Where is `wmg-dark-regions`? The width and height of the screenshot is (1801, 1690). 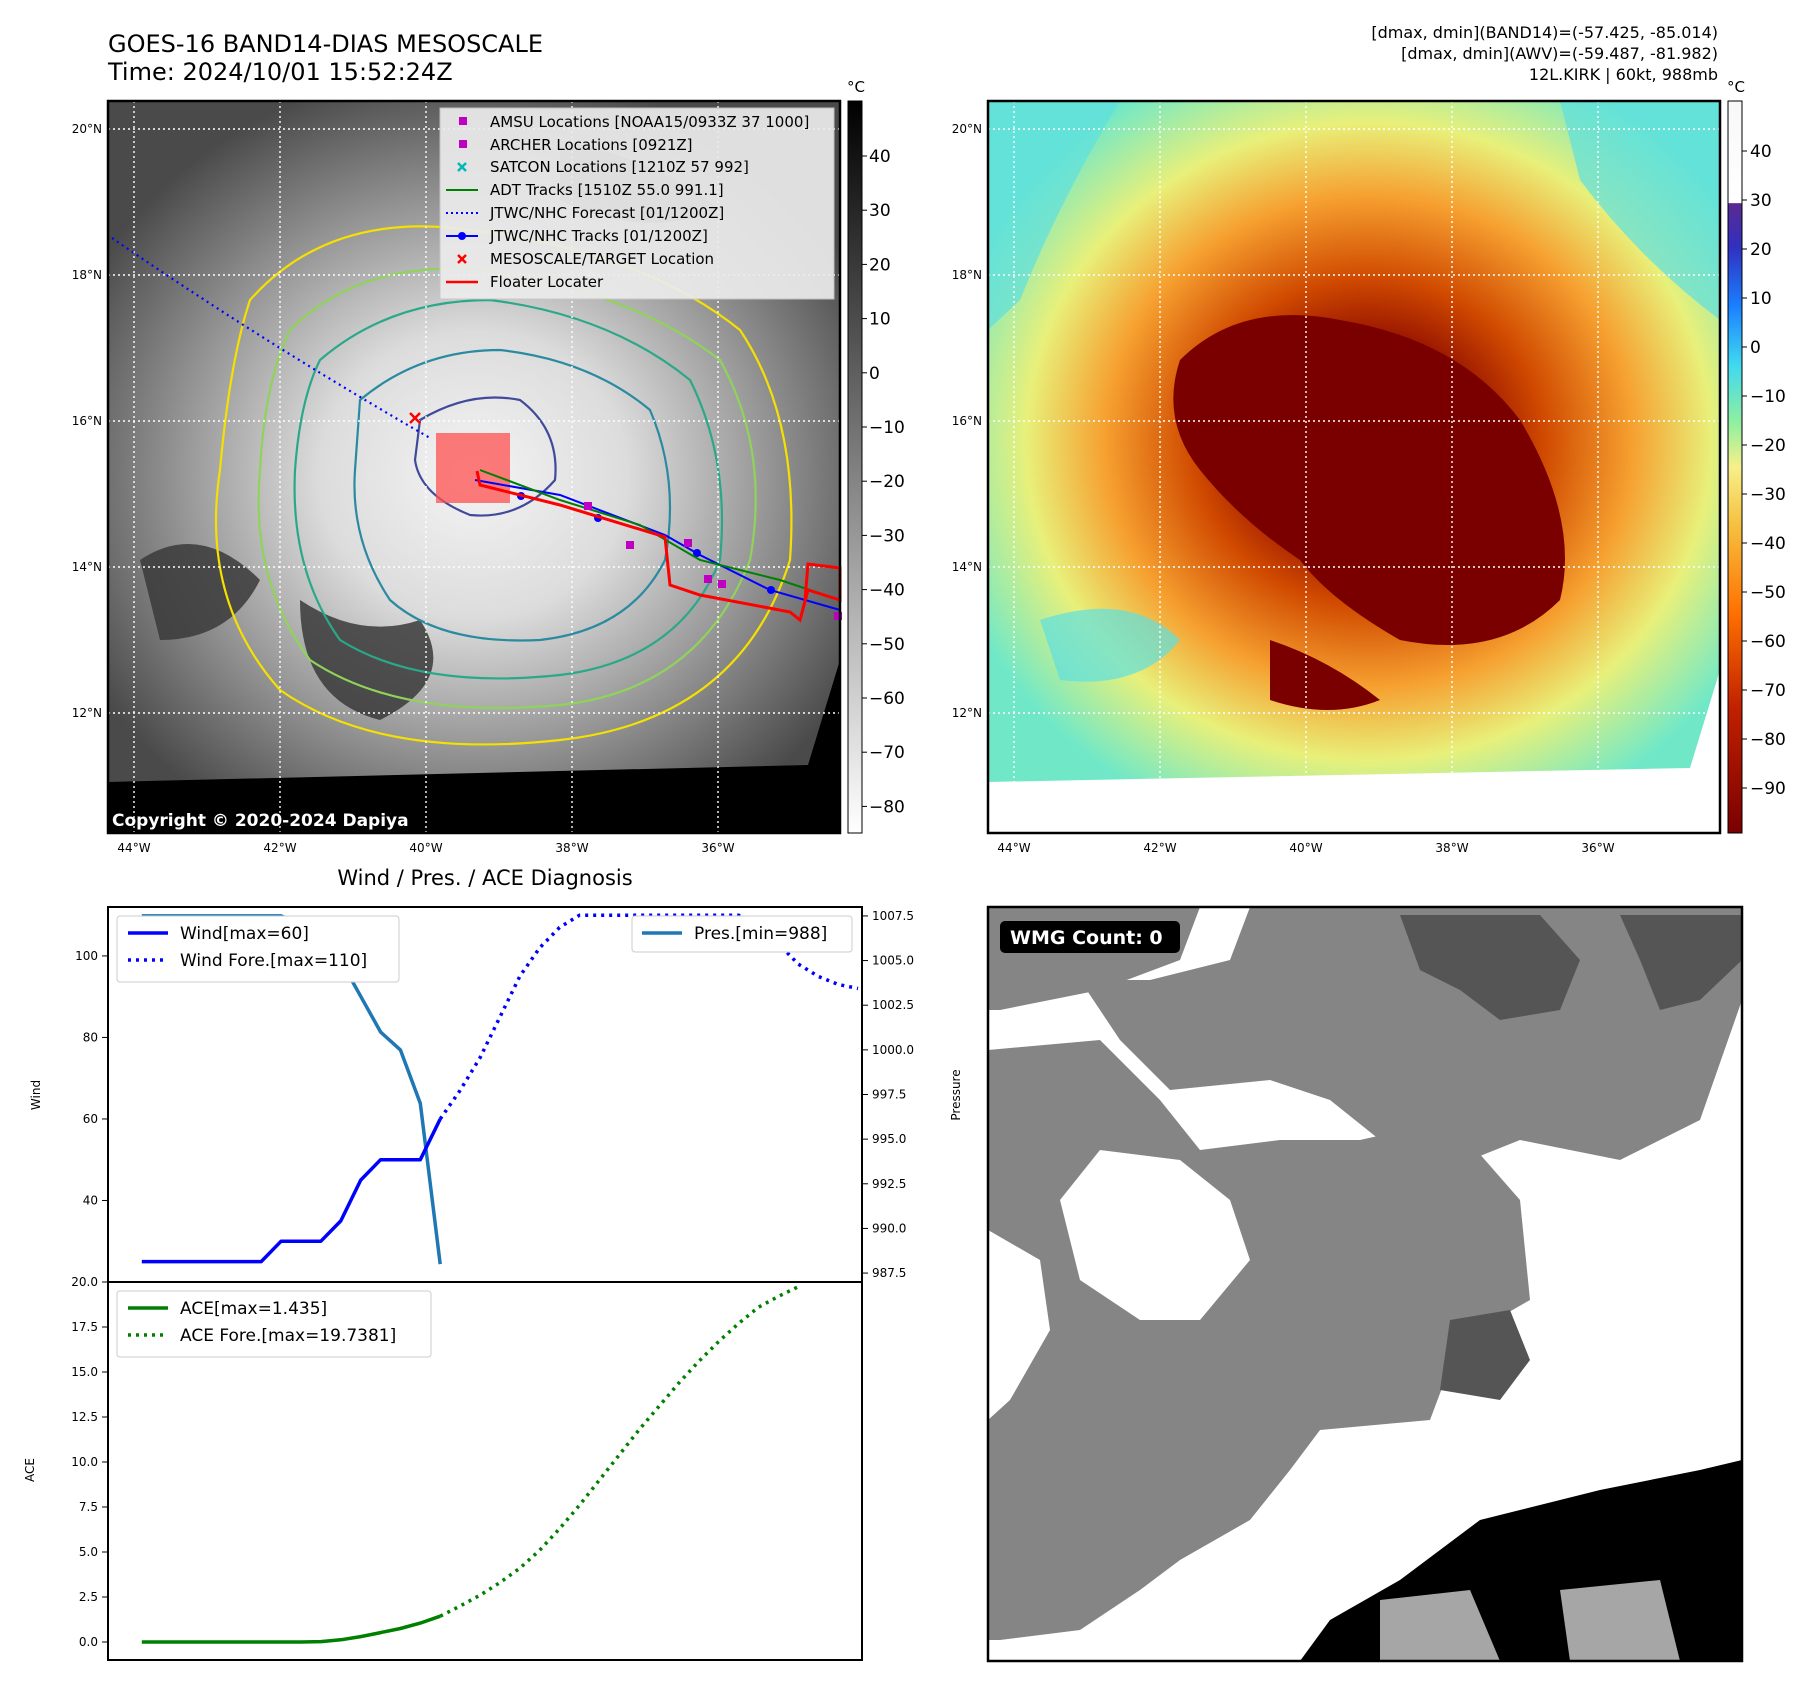
wmg-dark-regions is located at coordinates (1571, 1157).